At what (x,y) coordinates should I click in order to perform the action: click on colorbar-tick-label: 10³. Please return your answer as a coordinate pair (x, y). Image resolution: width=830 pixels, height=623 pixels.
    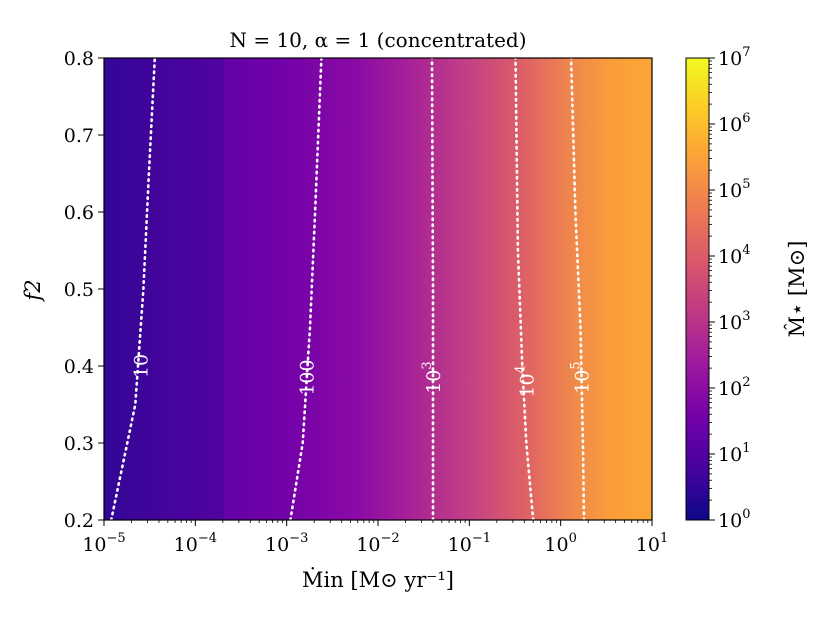
    Looking at the image, I should click on (734, 321).